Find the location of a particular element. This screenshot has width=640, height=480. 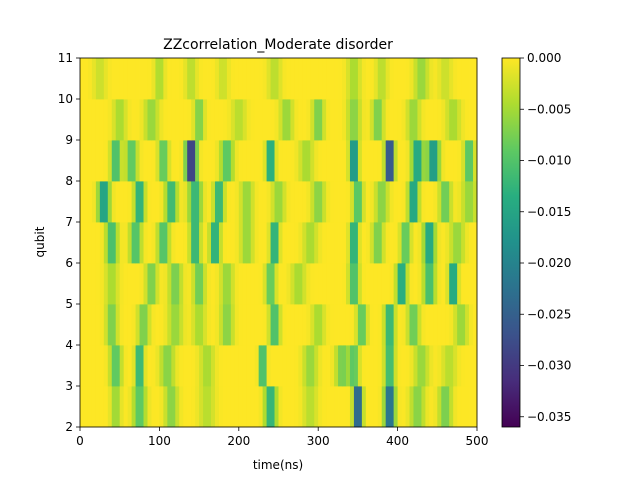

y-tick-label: 10 is located at coordinates (65, 99).